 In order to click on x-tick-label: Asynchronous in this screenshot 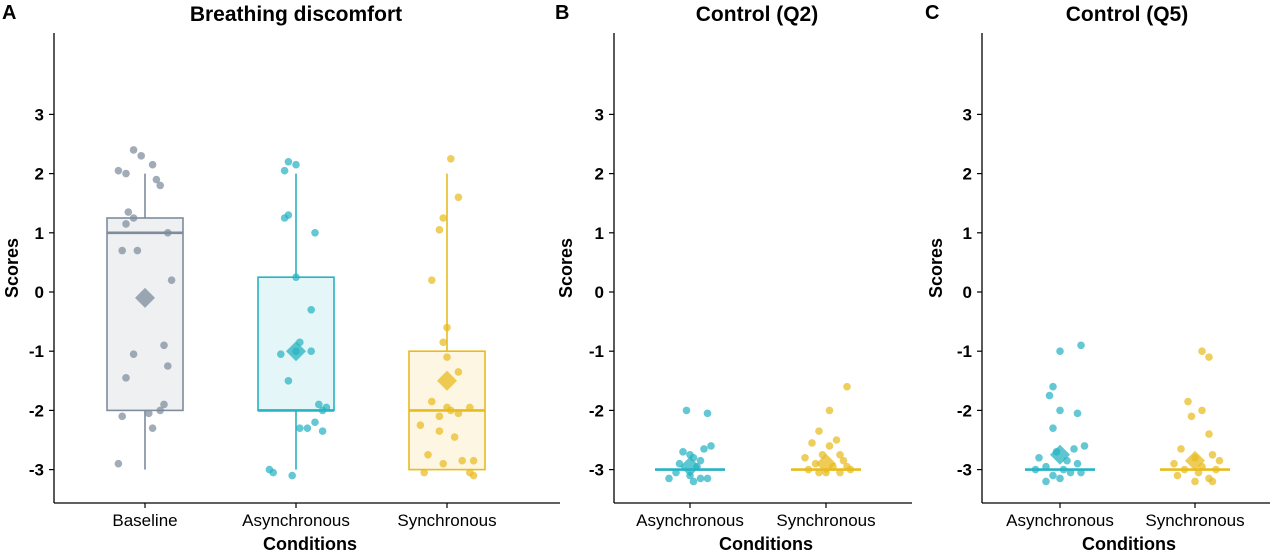, I will do `click(1060, 520)`.